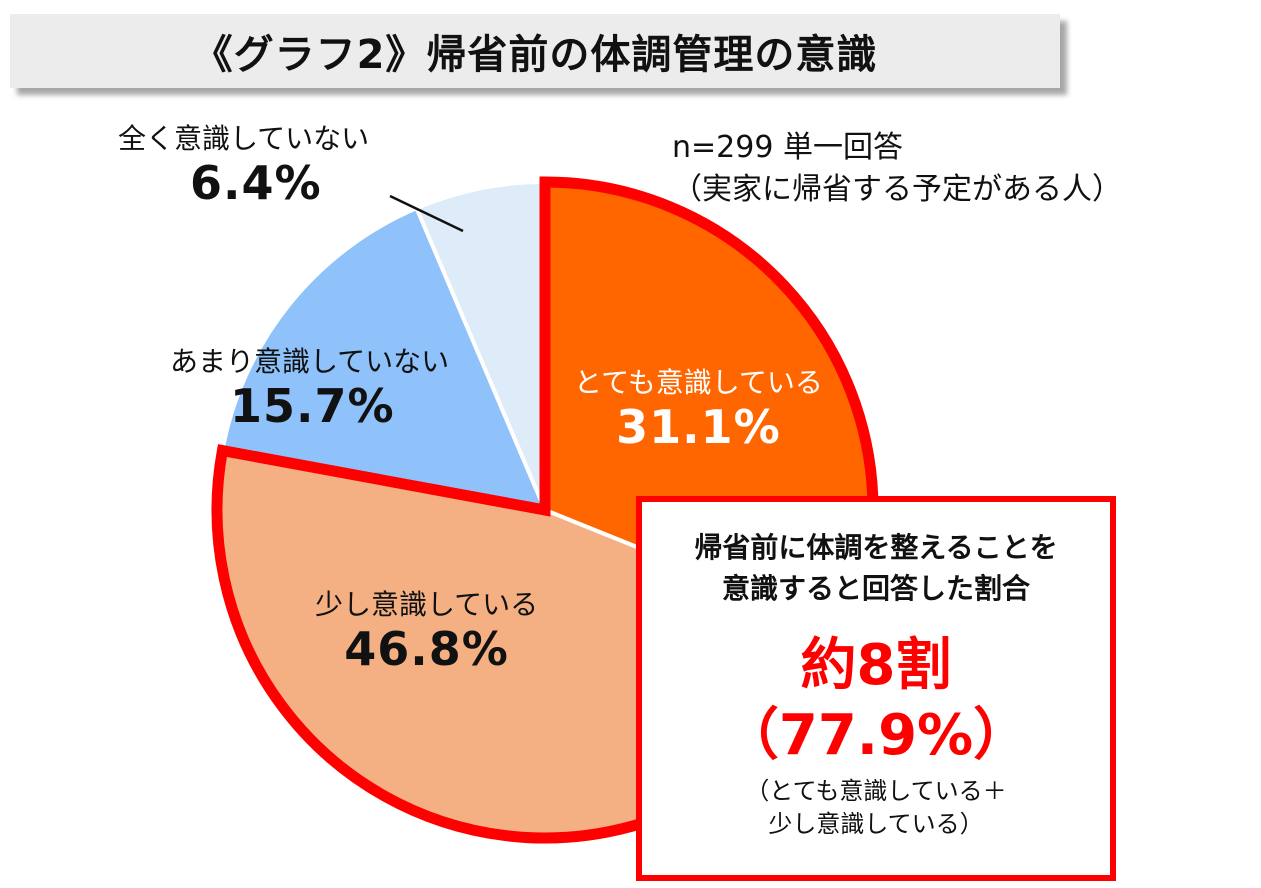 Image resolution: width=1261 pixels, height=888 pixels. I want to click on slice-label-not-very-aware: あまり意識していない 15.7%, so click(309, 389).